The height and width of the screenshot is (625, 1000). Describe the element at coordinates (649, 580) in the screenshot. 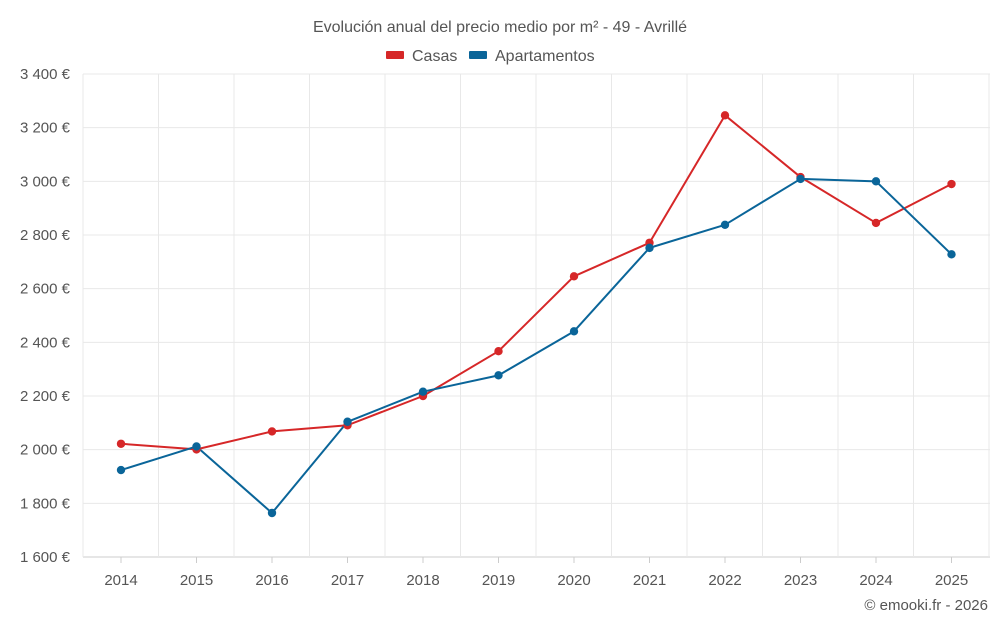

I see `x-tick-label: 2021` at that location.